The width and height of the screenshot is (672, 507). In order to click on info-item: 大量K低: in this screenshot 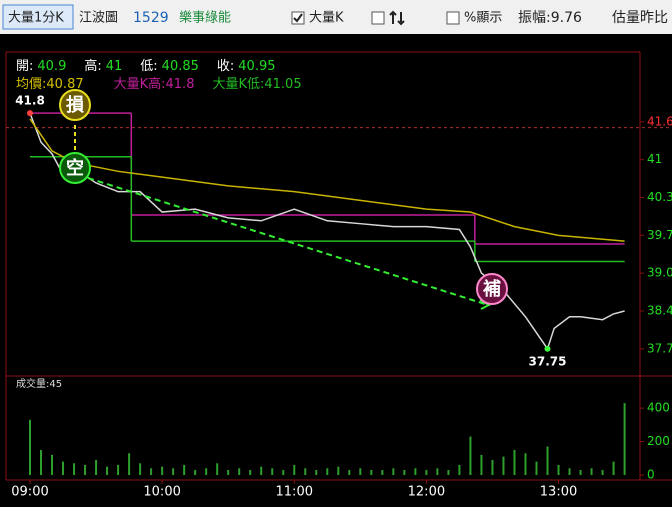, I will do `click(238, 84)`.